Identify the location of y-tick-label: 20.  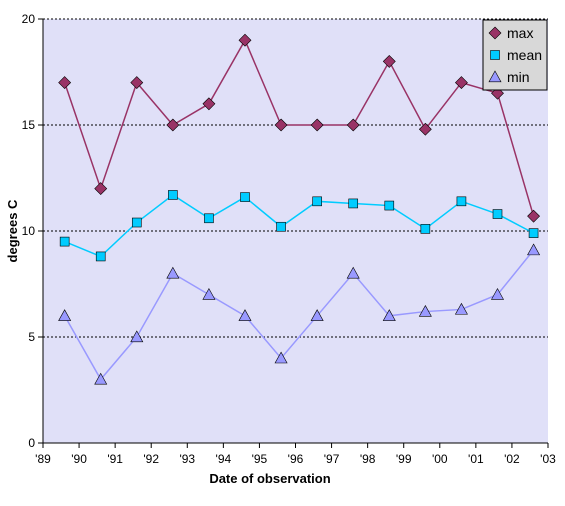
(29, 19).